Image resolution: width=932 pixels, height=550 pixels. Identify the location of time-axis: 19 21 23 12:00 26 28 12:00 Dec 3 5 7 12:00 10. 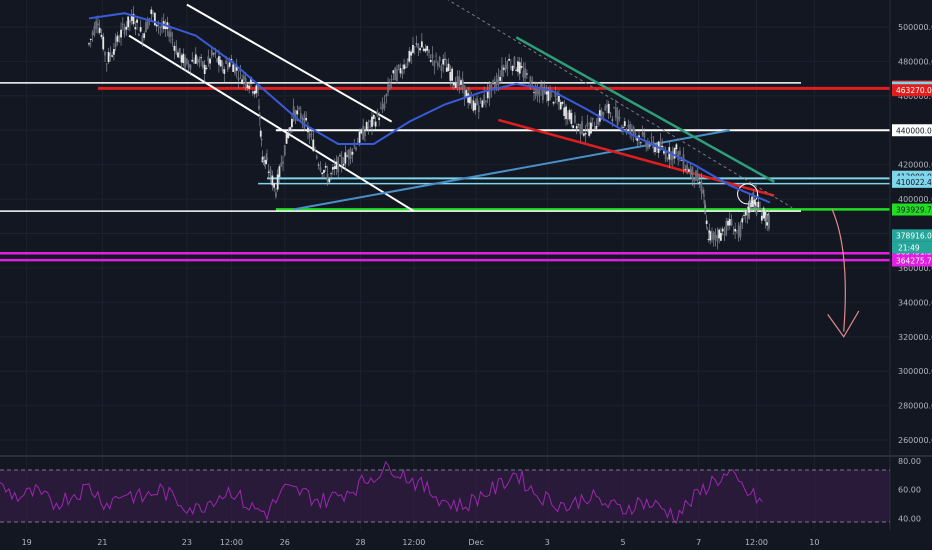
(421, 542).